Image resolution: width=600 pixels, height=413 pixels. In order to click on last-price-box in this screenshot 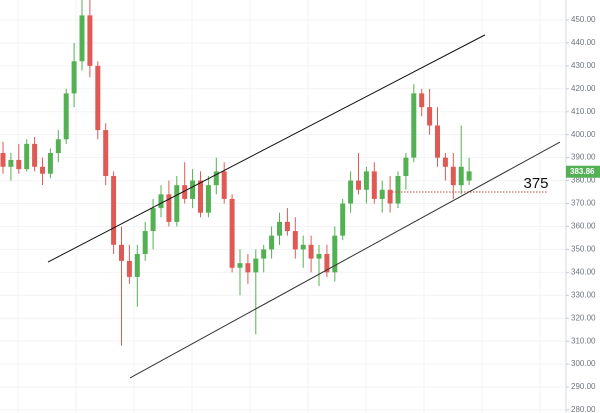, I will do `click(583, 171)`.